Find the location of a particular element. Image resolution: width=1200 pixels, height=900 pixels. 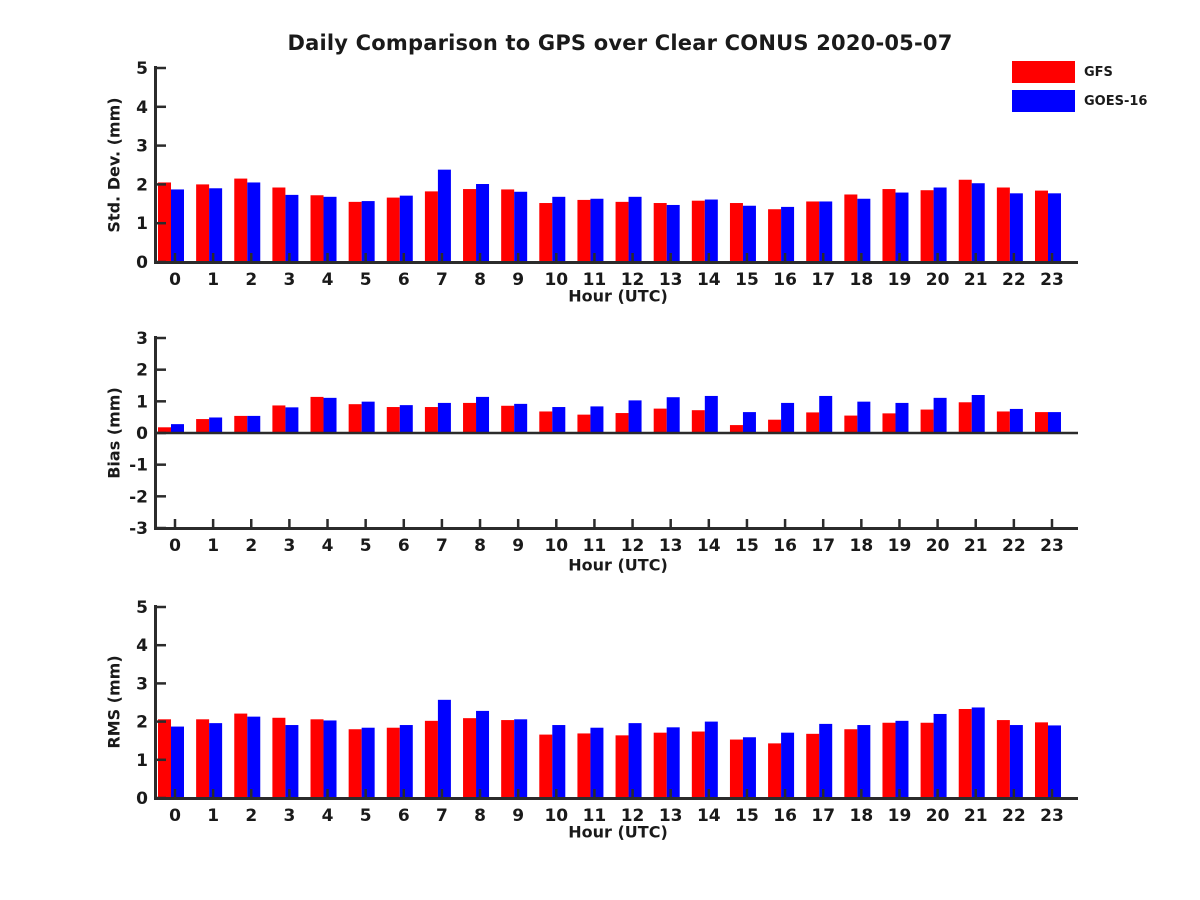

bar-goes16-stddev-h15 is located at coordinates (749, 233).